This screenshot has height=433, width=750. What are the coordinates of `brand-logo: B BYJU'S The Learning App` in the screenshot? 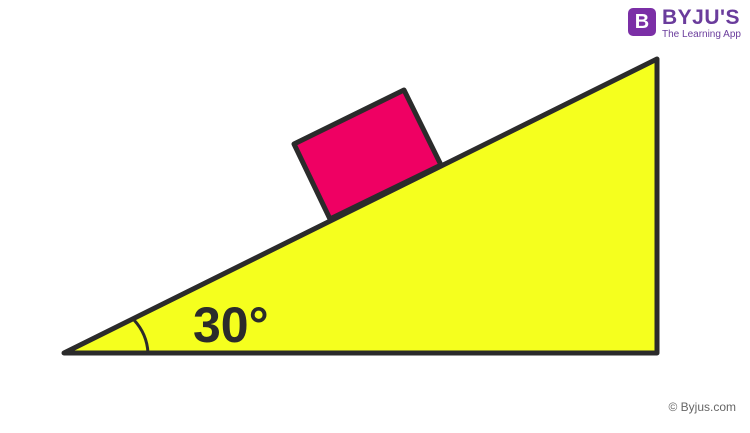 It's located at (685, 25).